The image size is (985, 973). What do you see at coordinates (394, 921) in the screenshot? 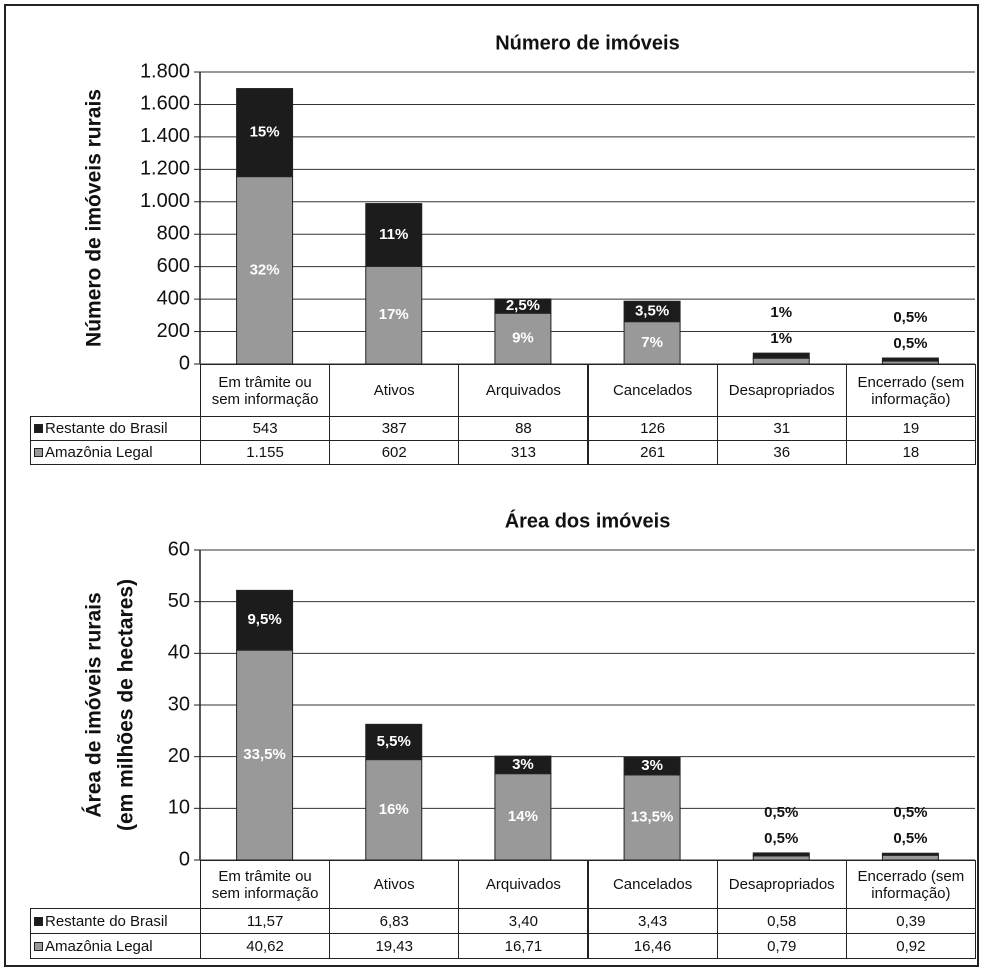
I see `table-value: 6,83` at bounding box center [394, 921].